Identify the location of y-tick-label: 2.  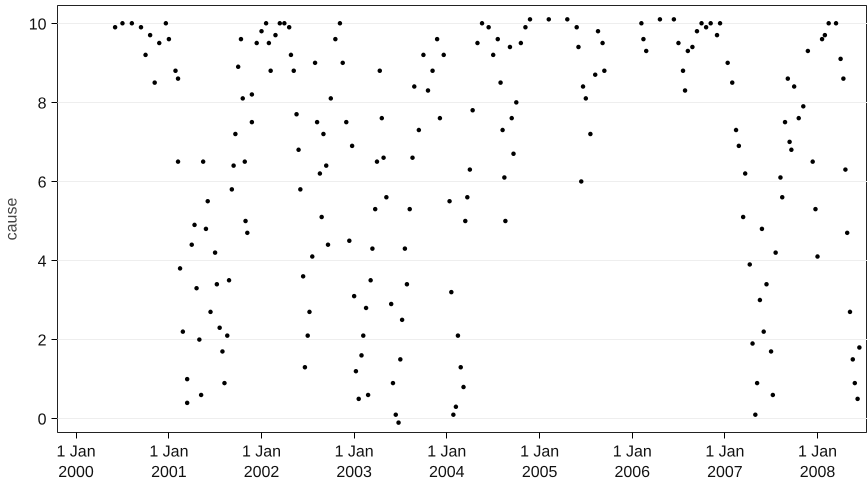
(42, 341).